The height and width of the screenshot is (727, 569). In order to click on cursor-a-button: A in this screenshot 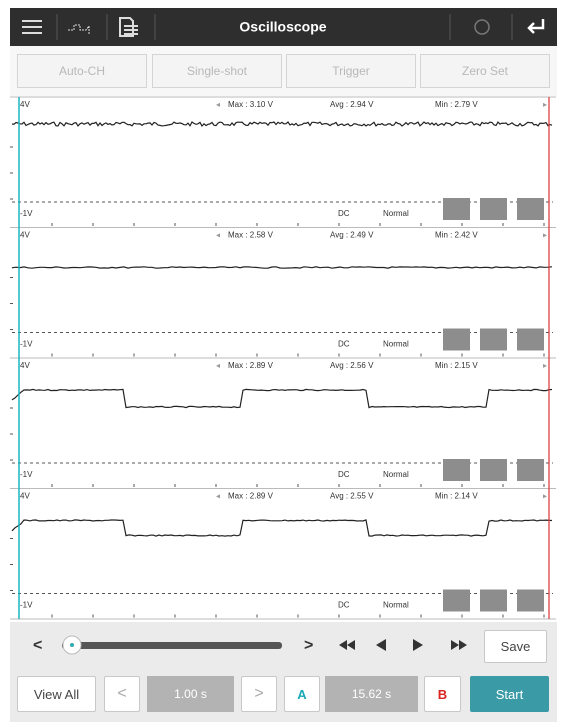, I will do `click(302, 694)`.